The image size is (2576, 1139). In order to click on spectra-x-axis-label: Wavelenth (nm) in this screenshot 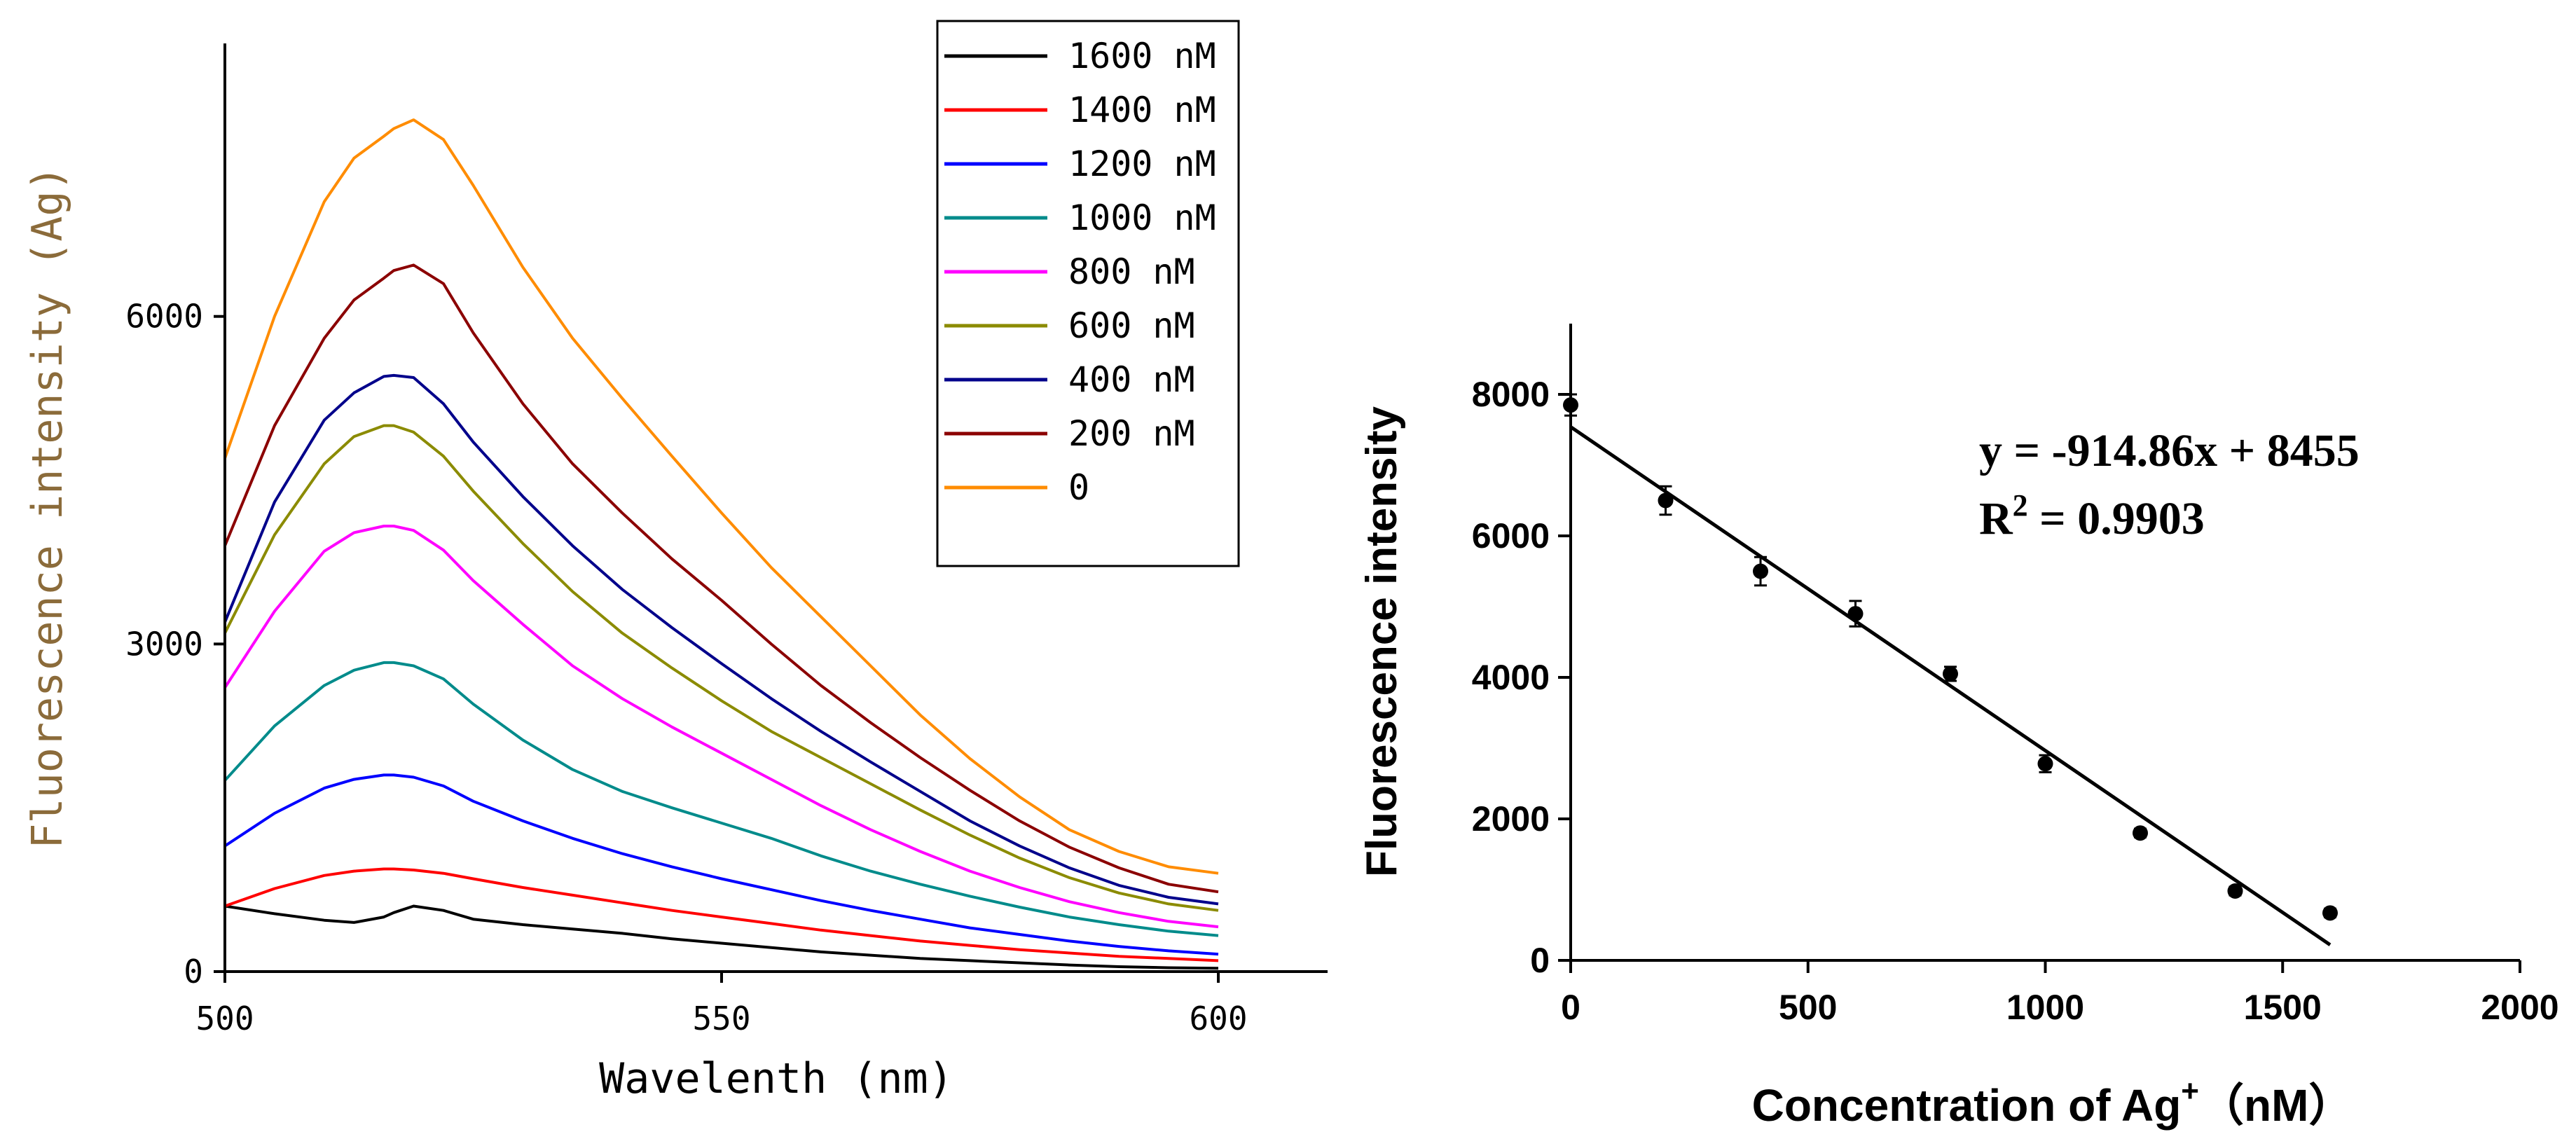, I will do `click(776, 1078)`.